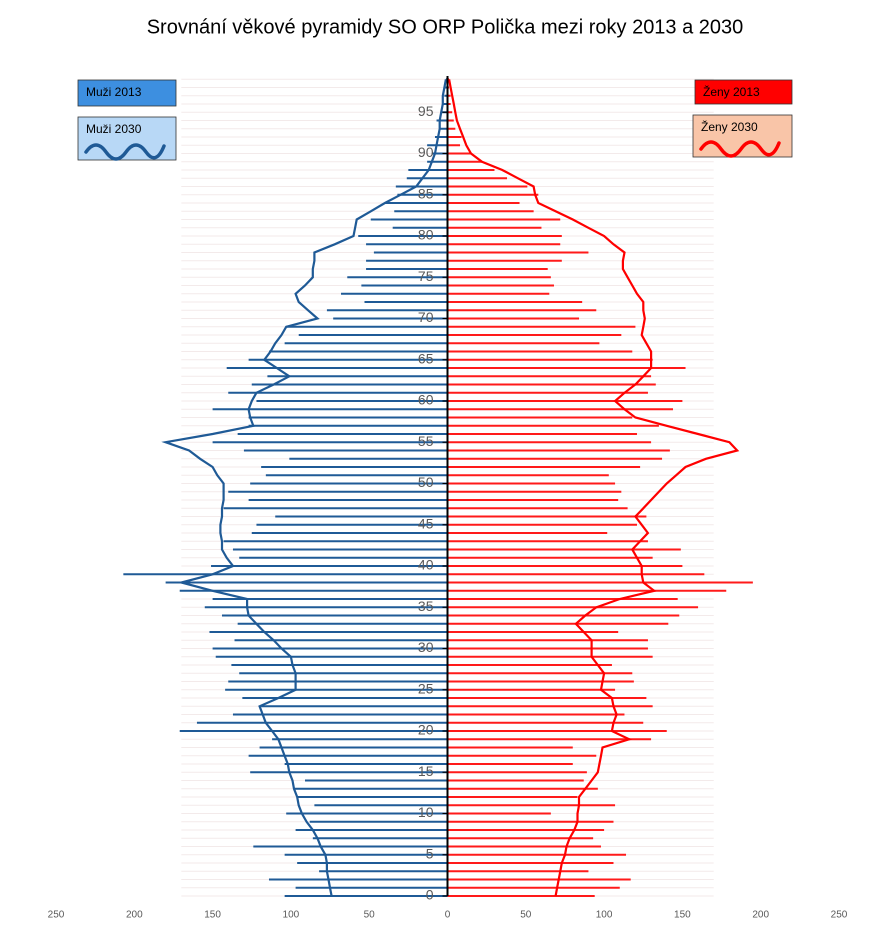 The image size is (884, 944). What do you see at coordinates (426, 400) in the screenshot?
I see `y-tick-label: 60` at bounding box center [426, 400].